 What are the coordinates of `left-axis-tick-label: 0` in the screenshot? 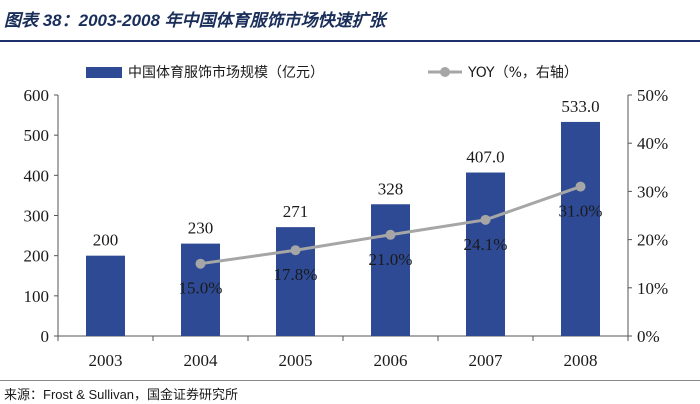 It's located at (45, 336).